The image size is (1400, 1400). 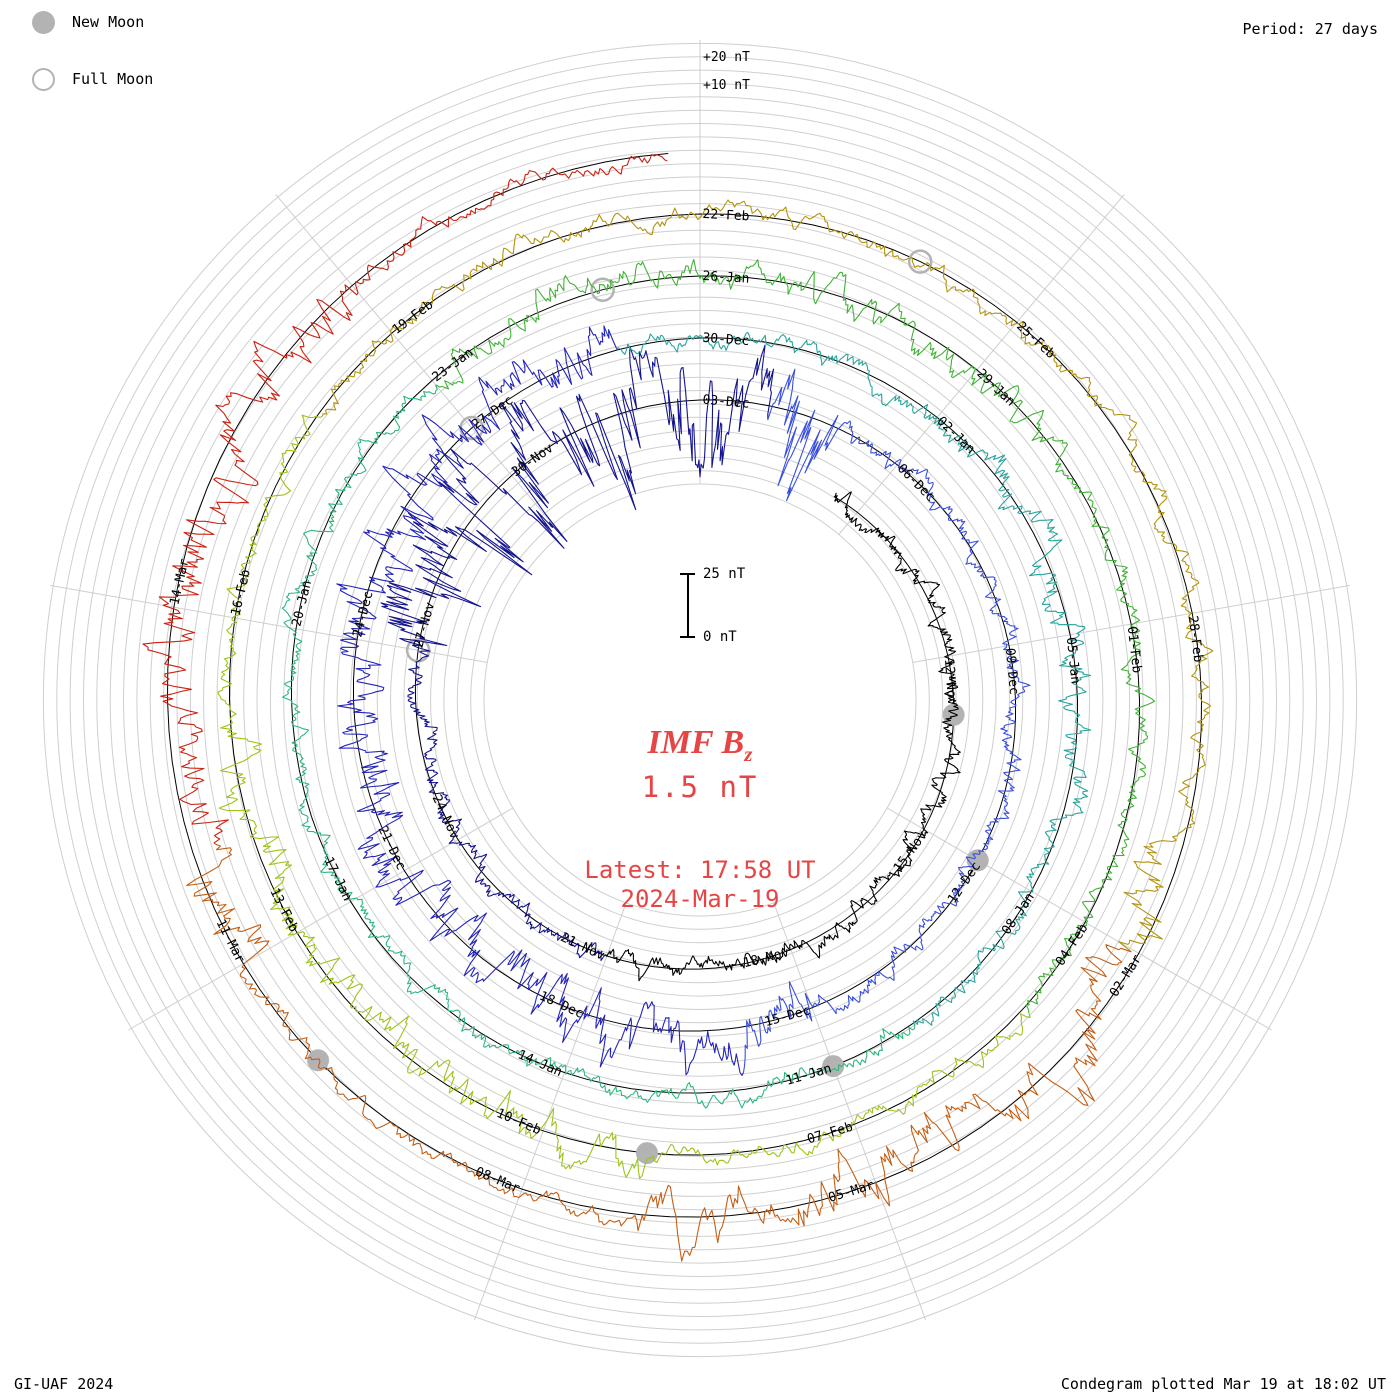 What do you see at coordinates (726, 340) in the screenshot?
I see `date-label: 30-Dec` at bounding box center [726, 340].